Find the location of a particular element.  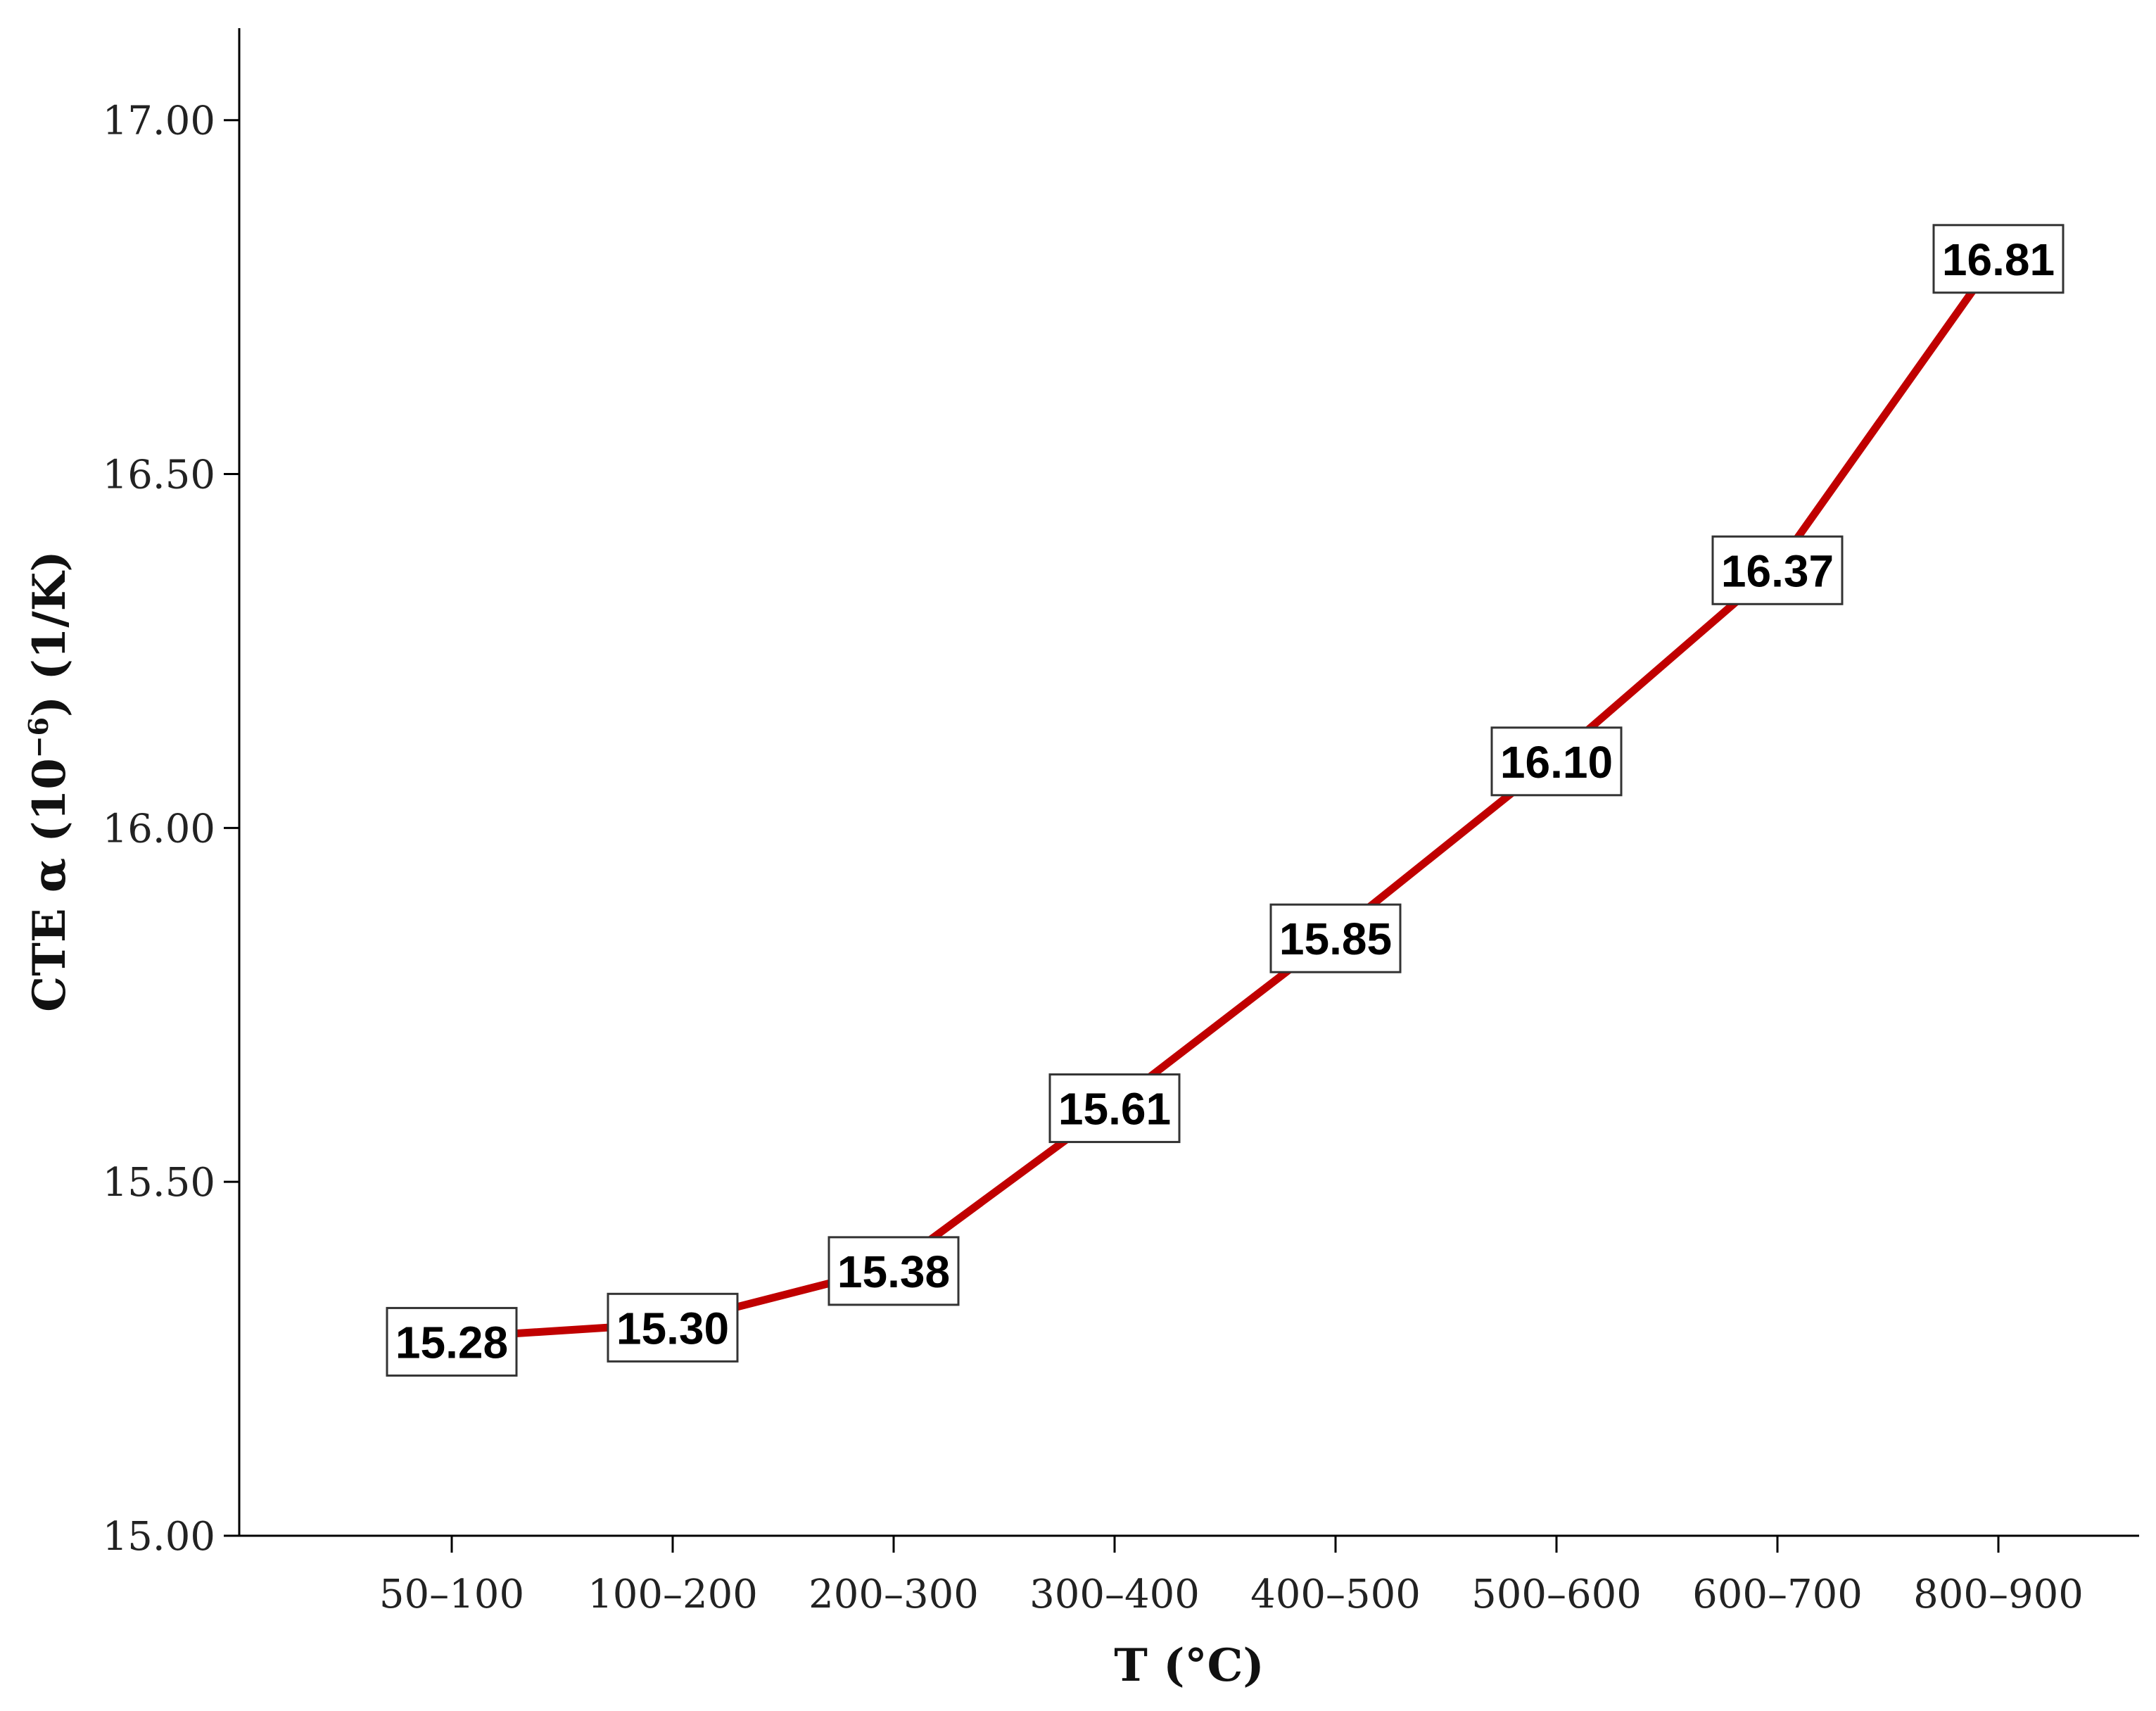

y-tick-label: 15.00 is located at coordinates (159, 1537).